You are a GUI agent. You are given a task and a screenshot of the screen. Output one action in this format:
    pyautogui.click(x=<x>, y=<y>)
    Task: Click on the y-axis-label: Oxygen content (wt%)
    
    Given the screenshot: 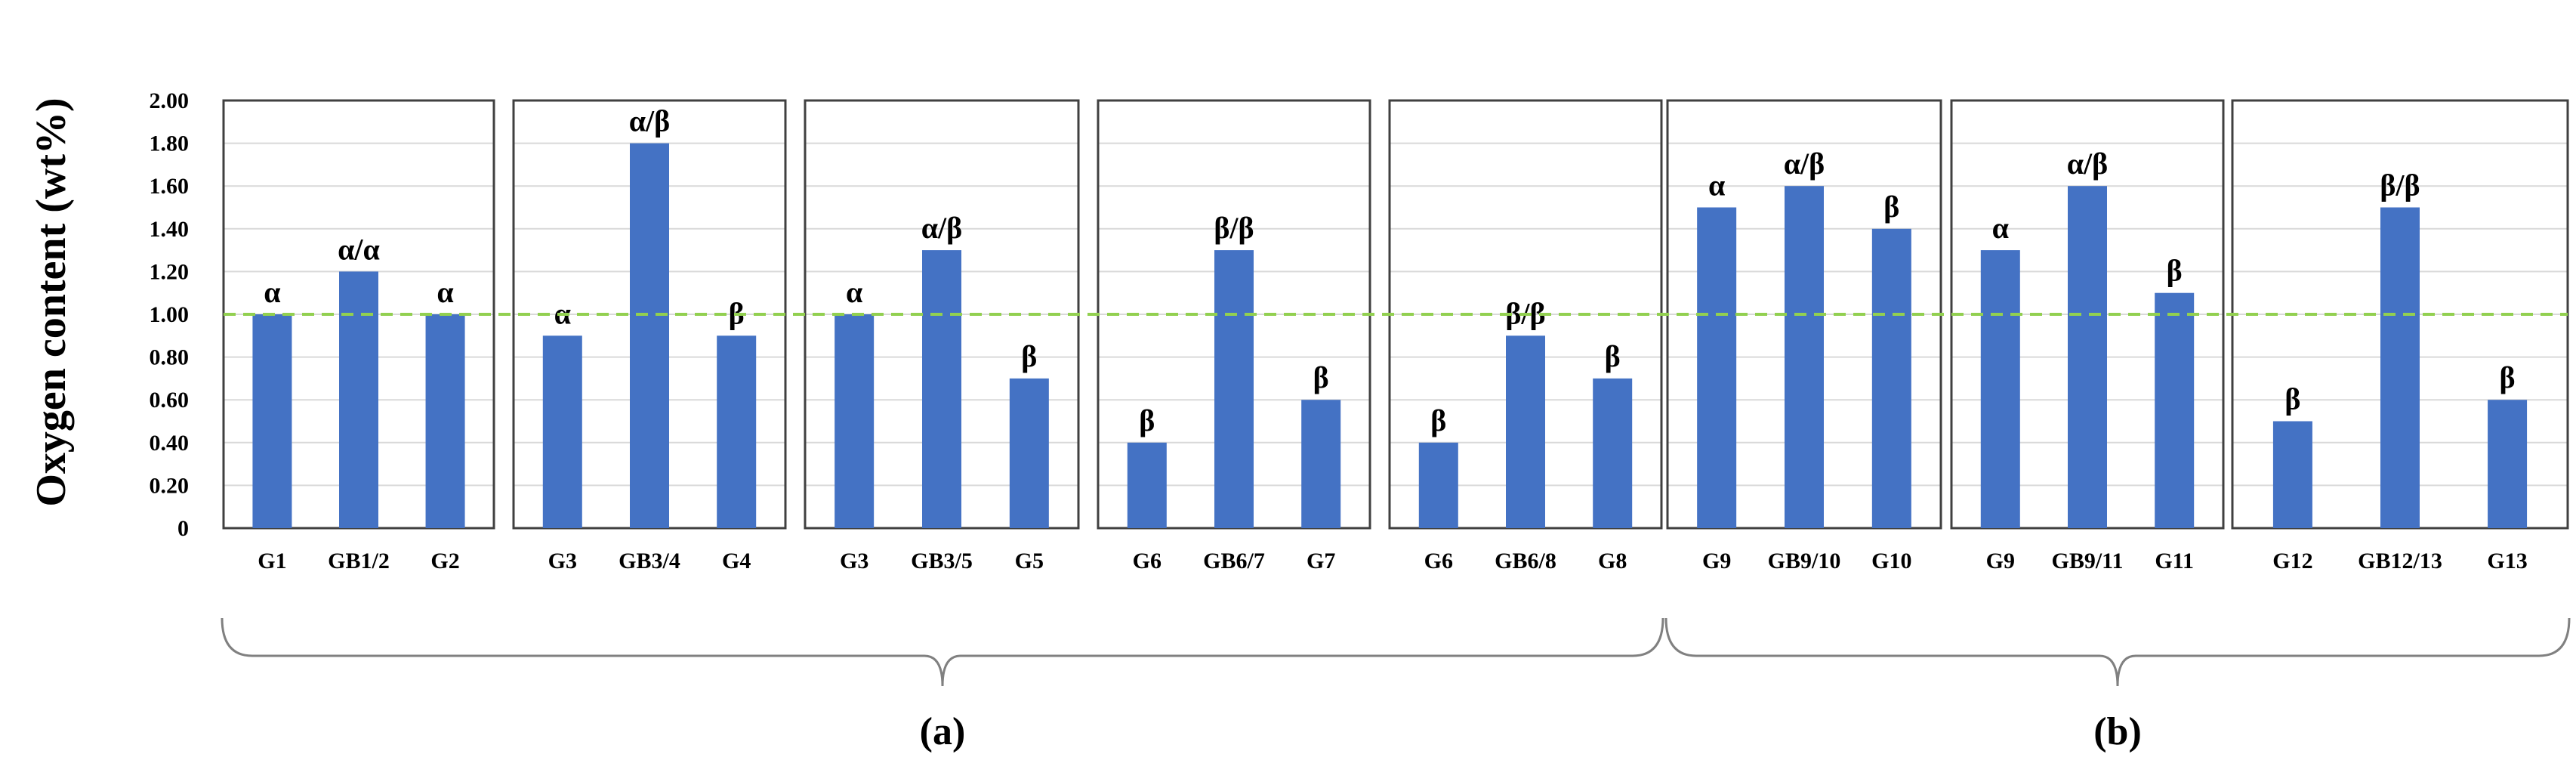 What is the action you would take?
    pyautogui.click(x=51, y=301)
    